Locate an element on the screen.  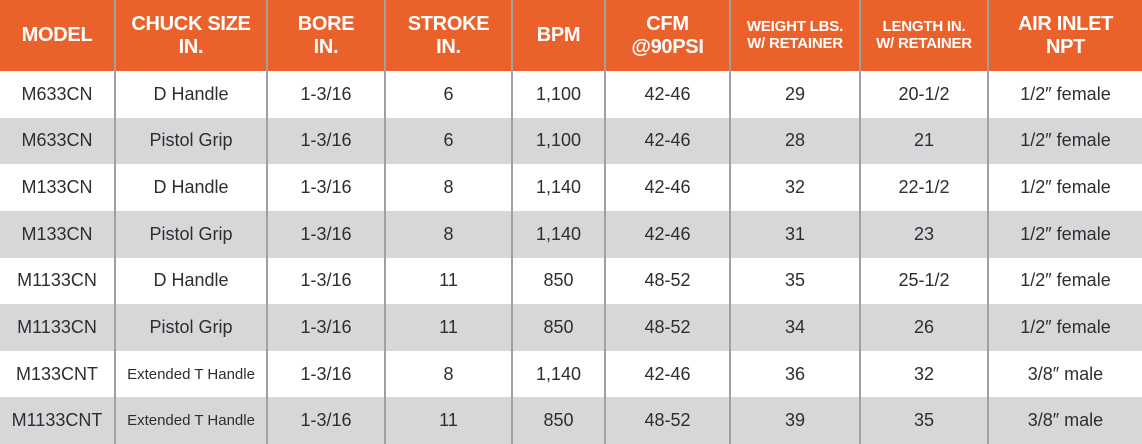
cell-length: 25-1/2 is located at coordinates (924, 281).